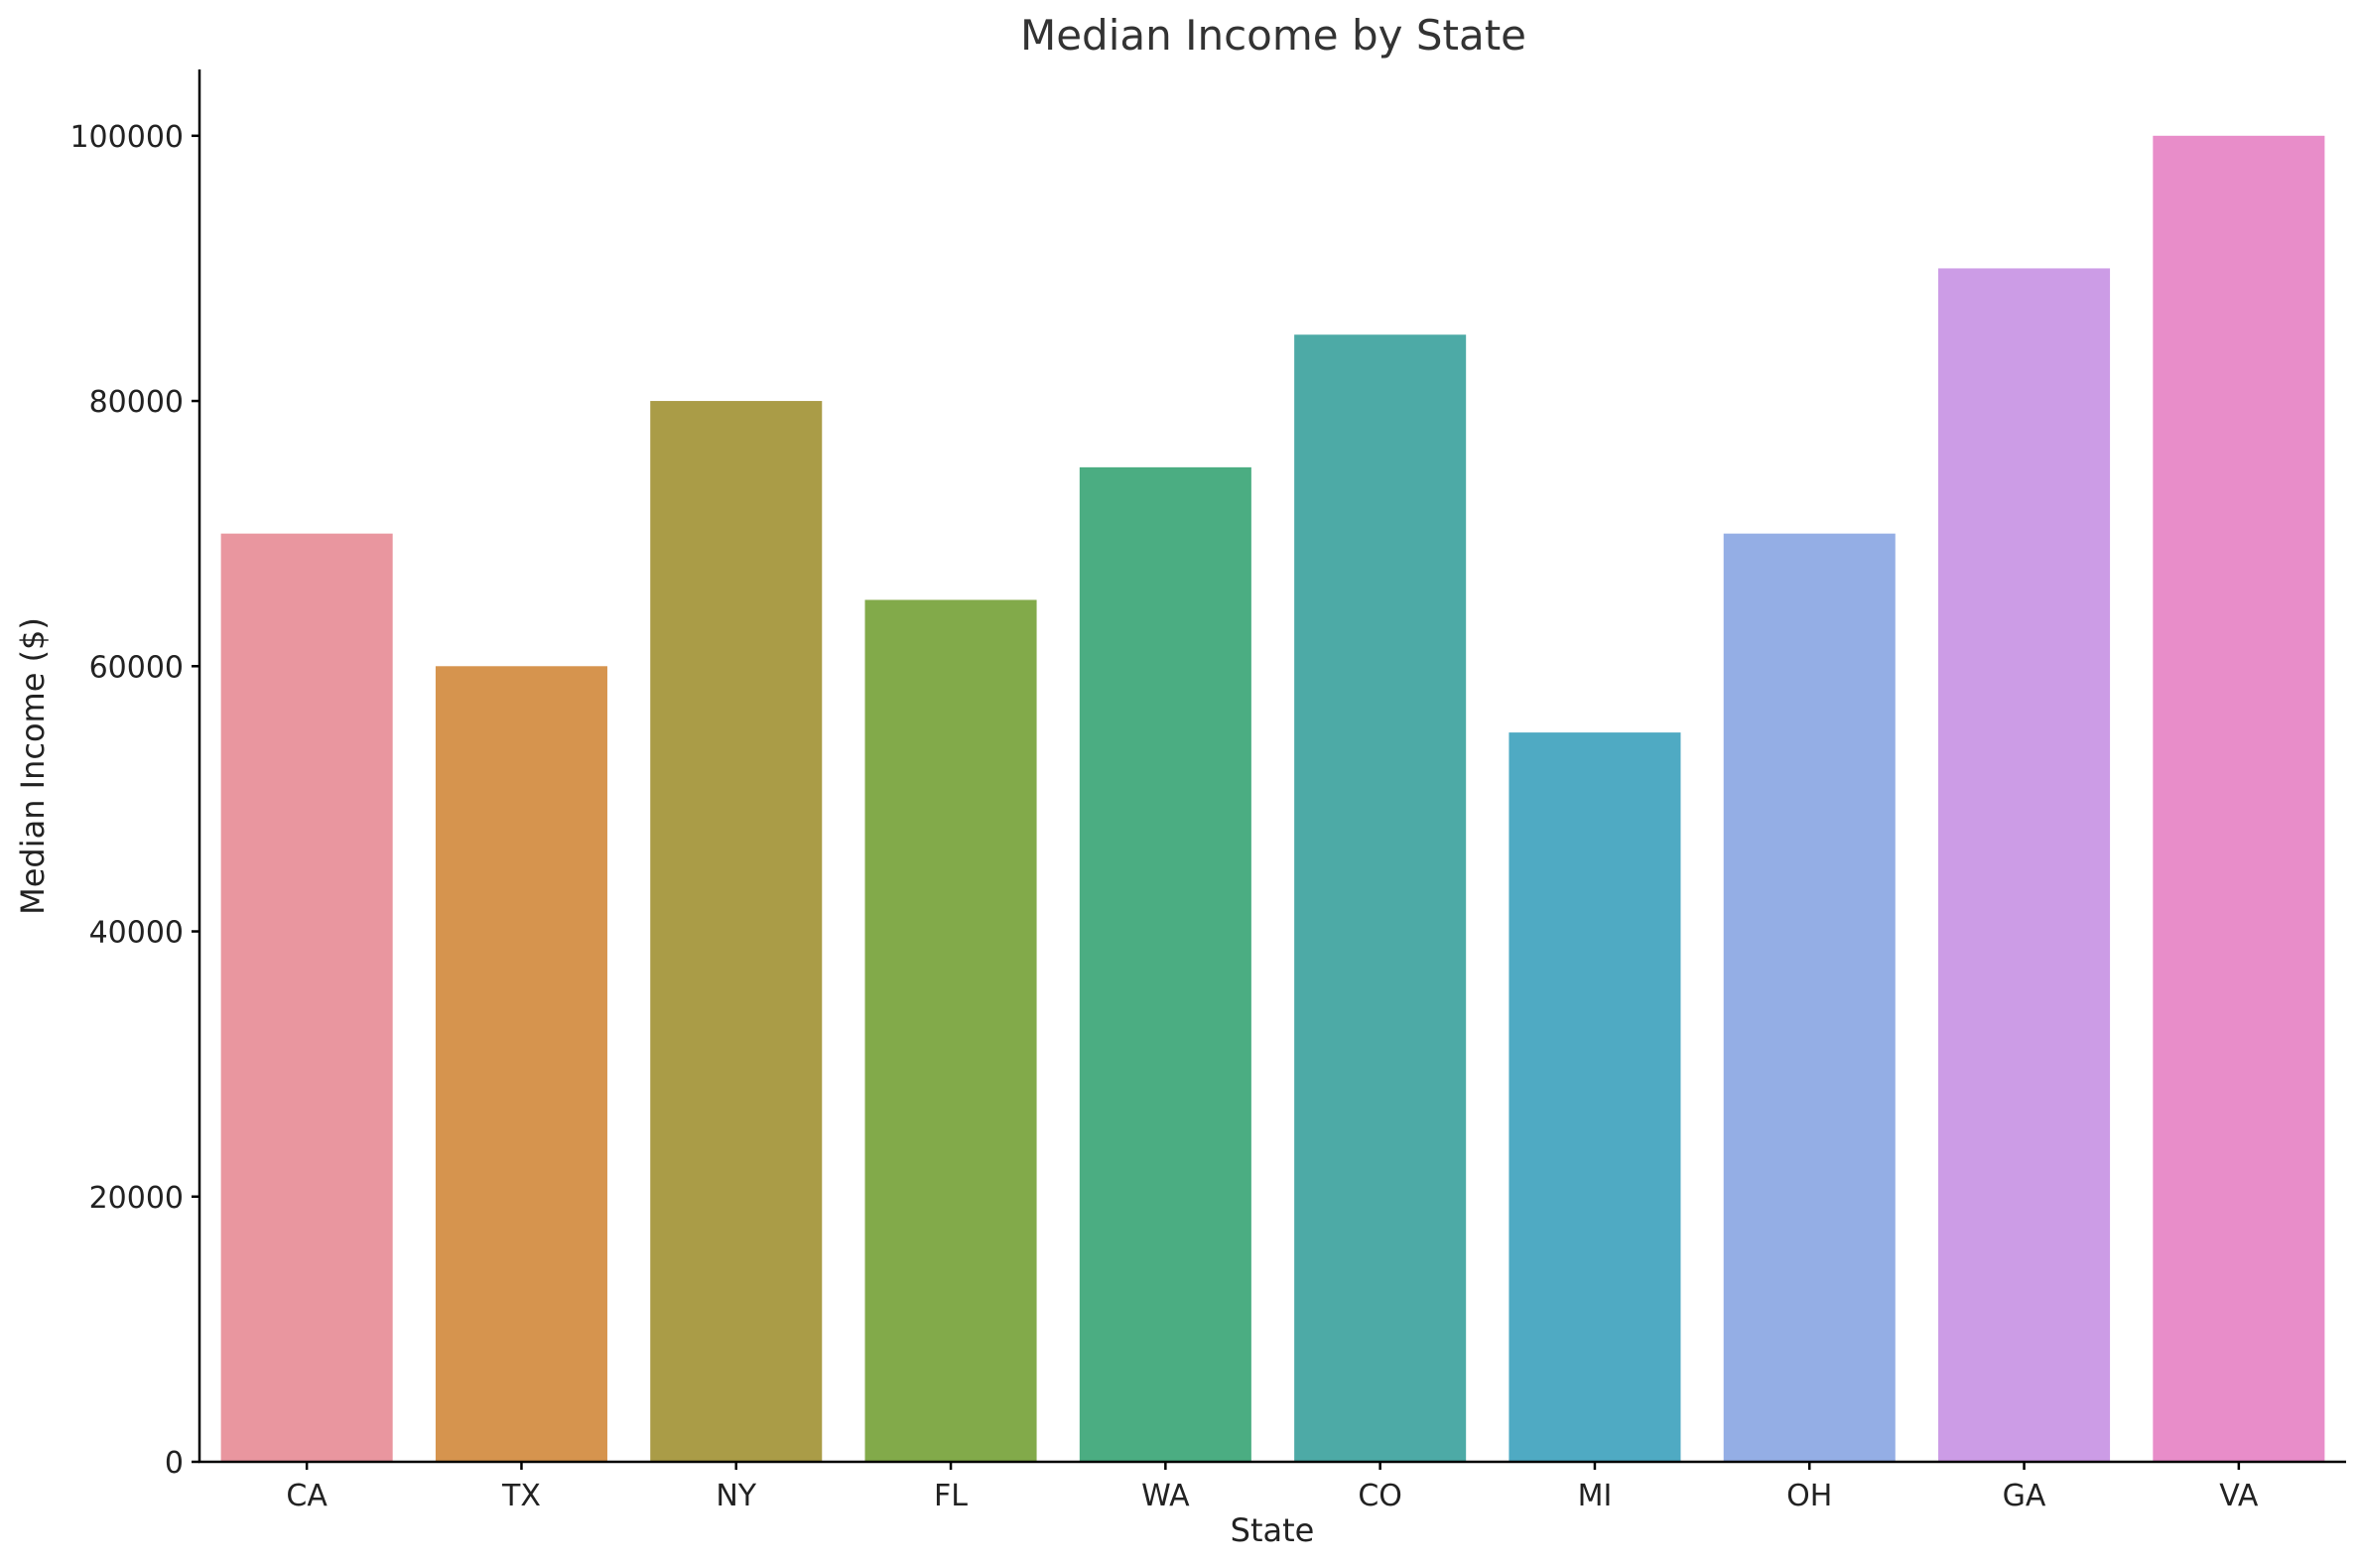 The image size is (2361, 1568). Describe the element at coordinates (1273, 1530) in the screenshot. I see `x-axis-label: State` at that location.